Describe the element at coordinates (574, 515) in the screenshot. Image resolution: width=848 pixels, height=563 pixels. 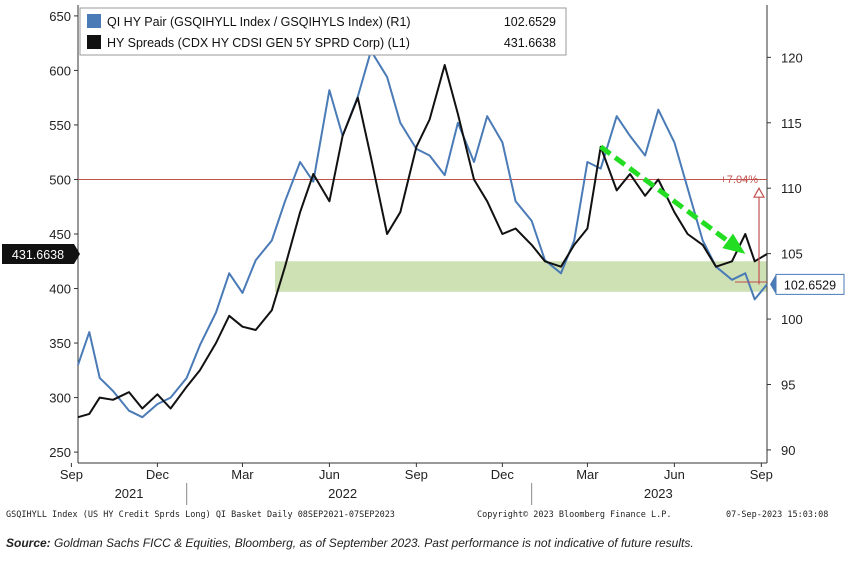
I see `footer-copyright: Copyright© 2023 Bloomberg Finance L.P.` at that location.